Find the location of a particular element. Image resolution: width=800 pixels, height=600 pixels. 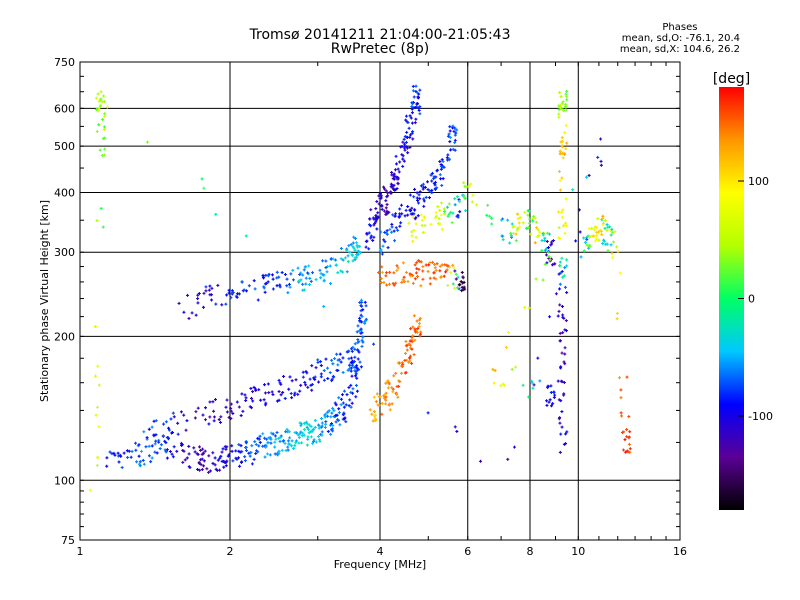

y-tick-label: 600 is located at coordinates (64, 108).